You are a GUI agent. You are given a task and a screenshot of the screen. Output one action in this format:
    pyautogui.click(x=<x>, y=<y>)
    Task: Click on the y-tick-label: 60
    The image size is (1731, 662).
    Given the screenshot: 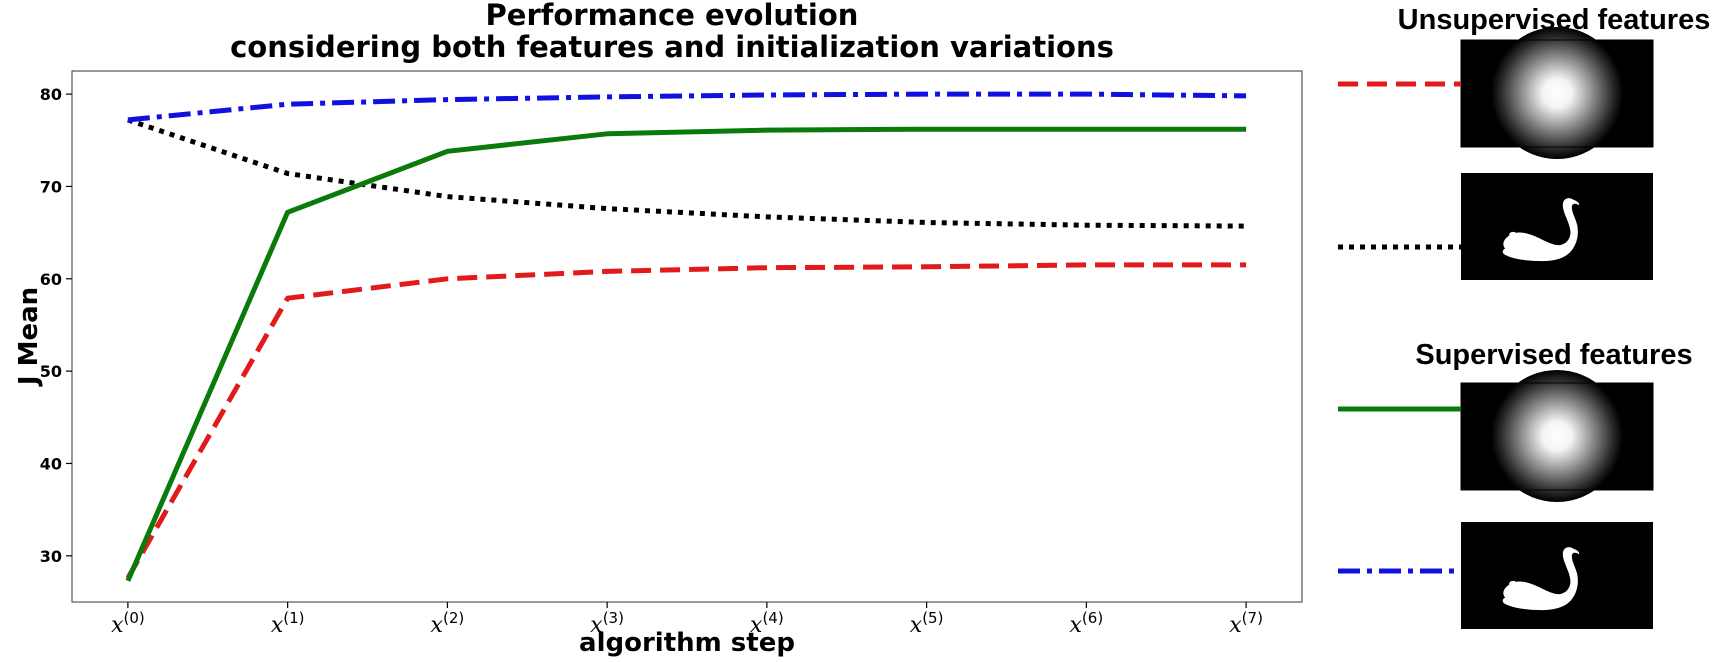 What is the action you would take?
    pyautogui.click(x=51, y=279)
    